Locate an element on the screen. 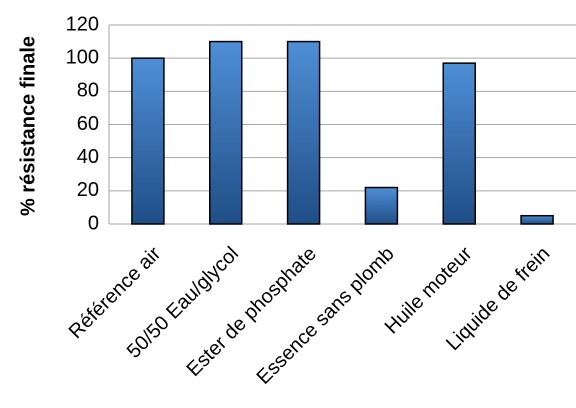 The height and width of the screenshot is (408, 576). x-tick-label: Ester de phosphate is located at coordinates (252, 312).